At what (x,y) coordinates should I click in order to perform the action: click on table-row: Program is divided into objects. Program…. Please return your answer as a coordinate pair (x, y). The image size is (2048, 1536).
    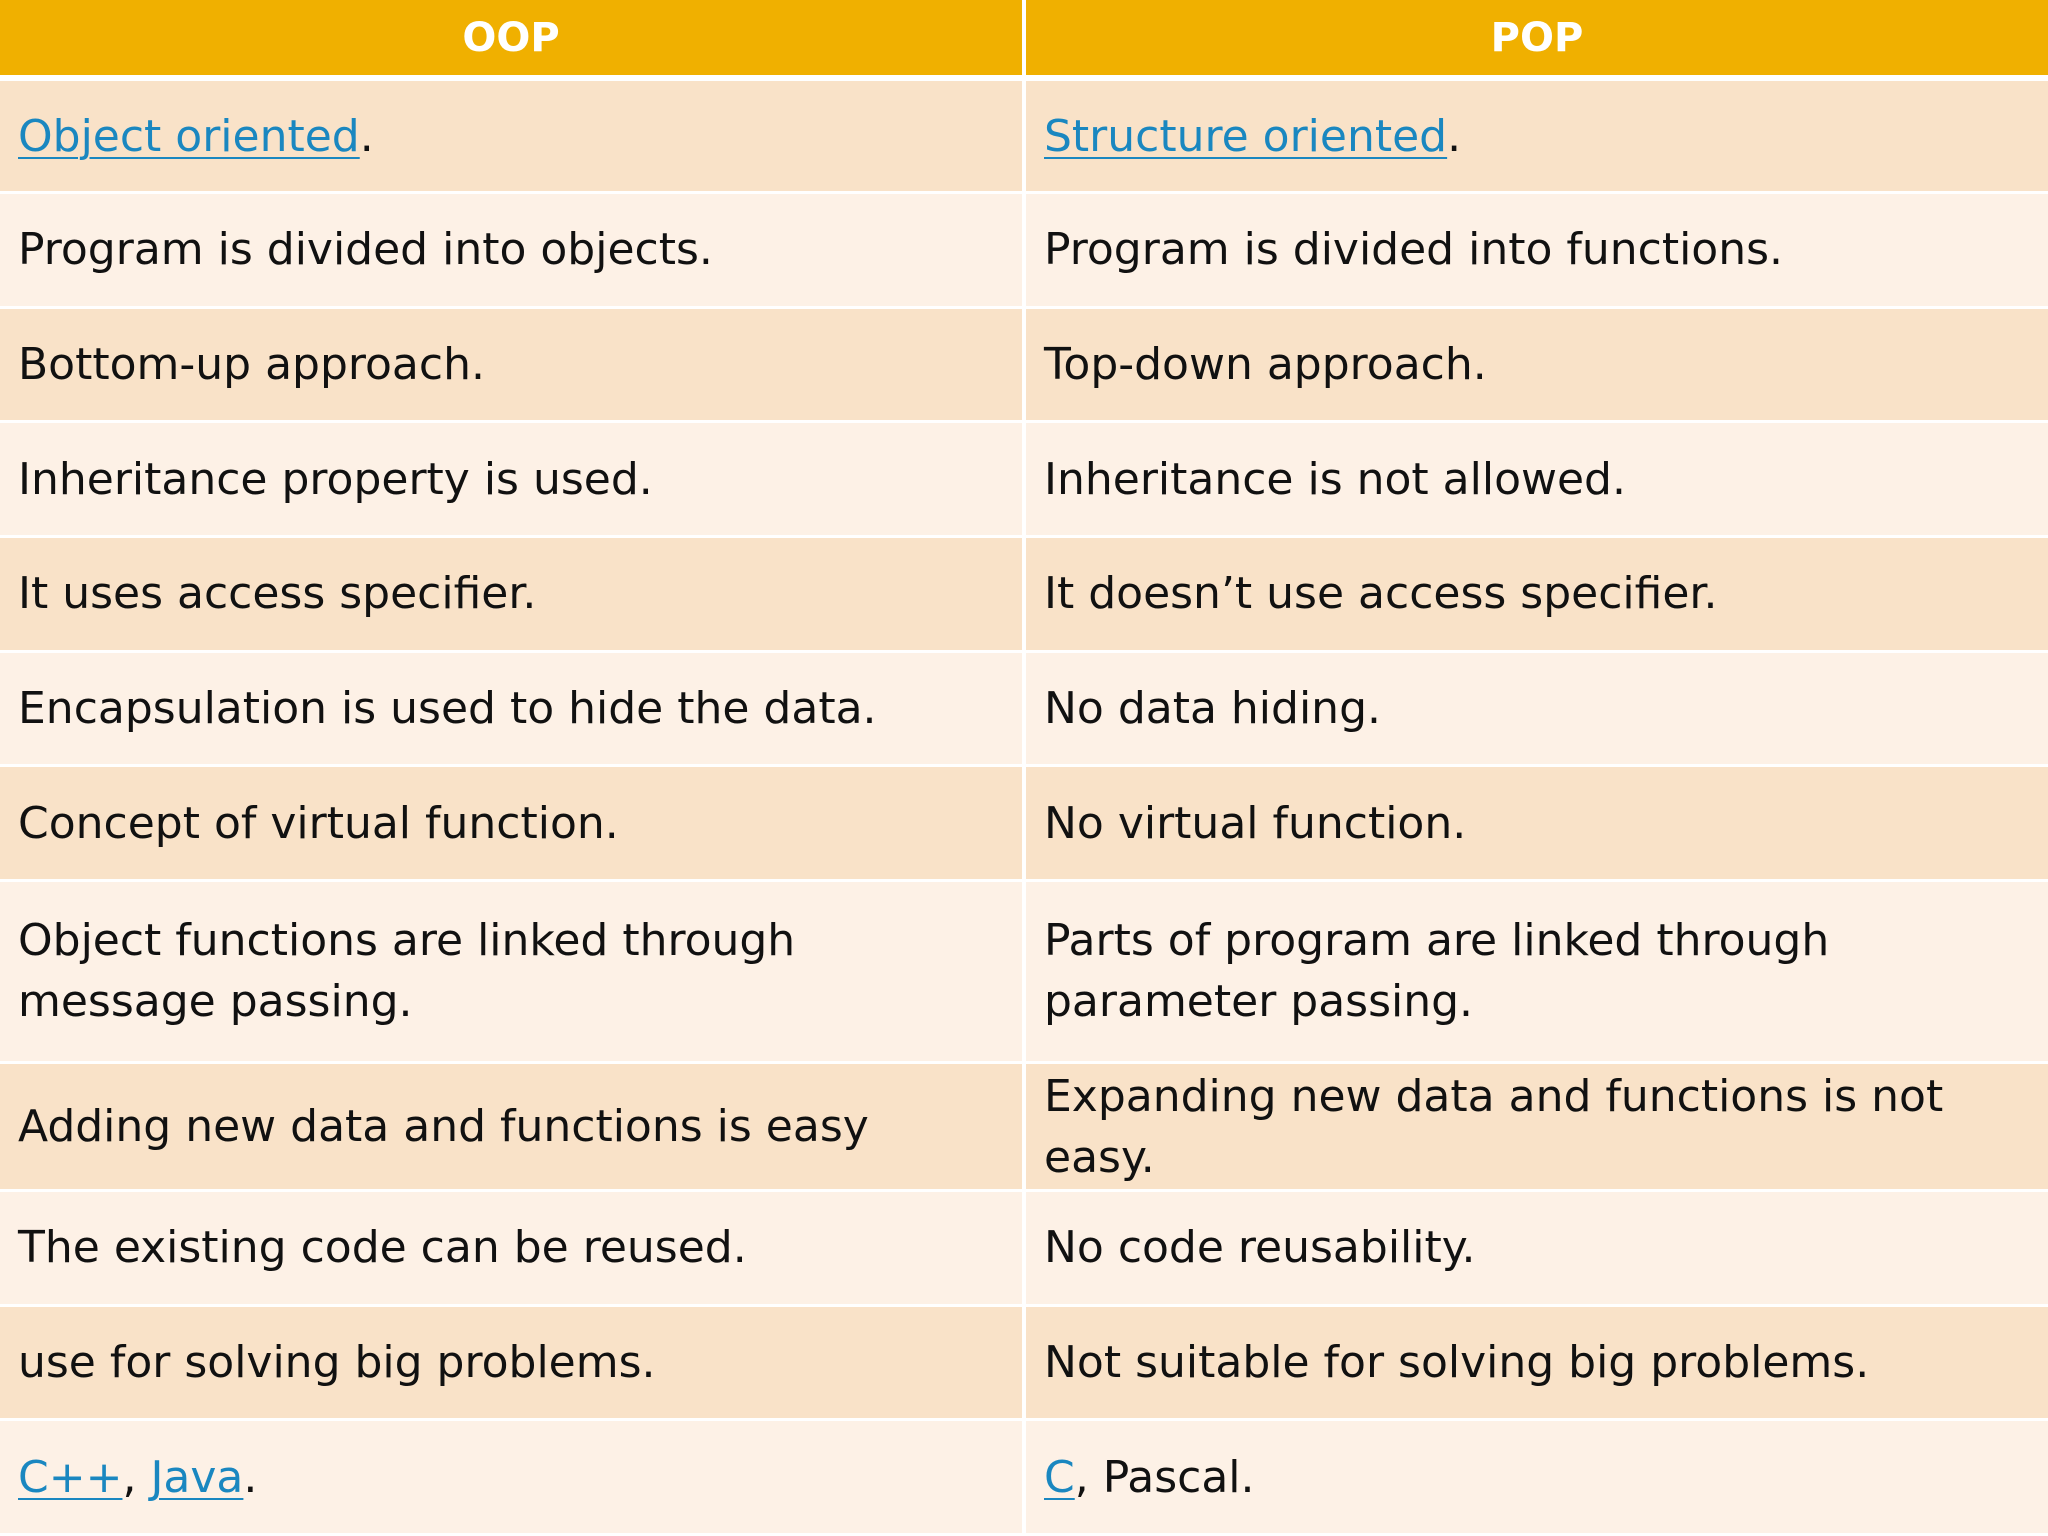
    Looking at the image, I should click on (1024, 250).